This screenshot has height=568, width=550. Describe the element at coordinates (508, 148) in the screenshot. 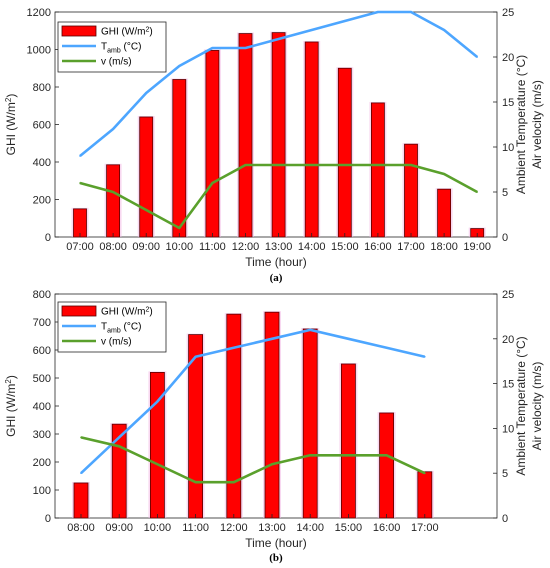

I see `right-tick-label: 10` at that location.